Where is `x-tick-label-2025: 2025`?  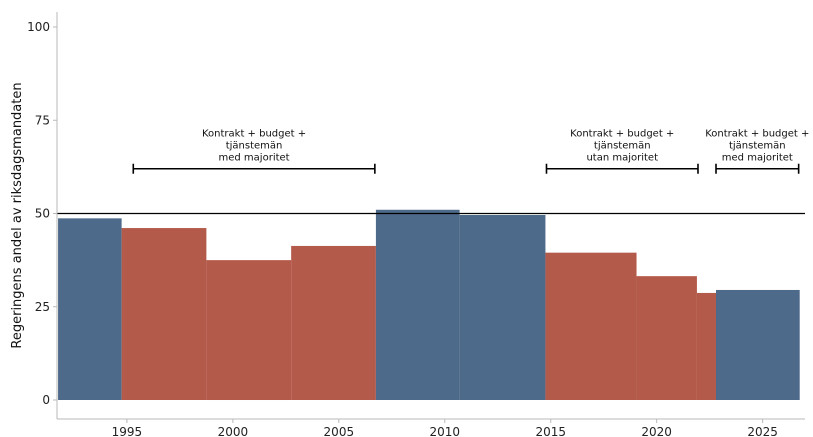 x-tick-label-2025: 2025 is located at coordinates (762, 431).